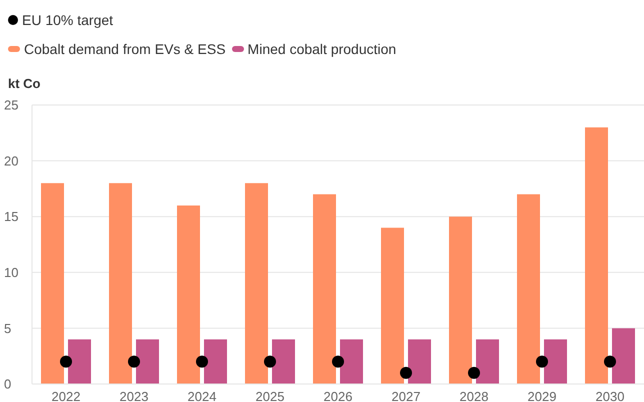 This screenshot has width=644, height=402. I want to click on x-tick-label: 2025, so click(270, 395).